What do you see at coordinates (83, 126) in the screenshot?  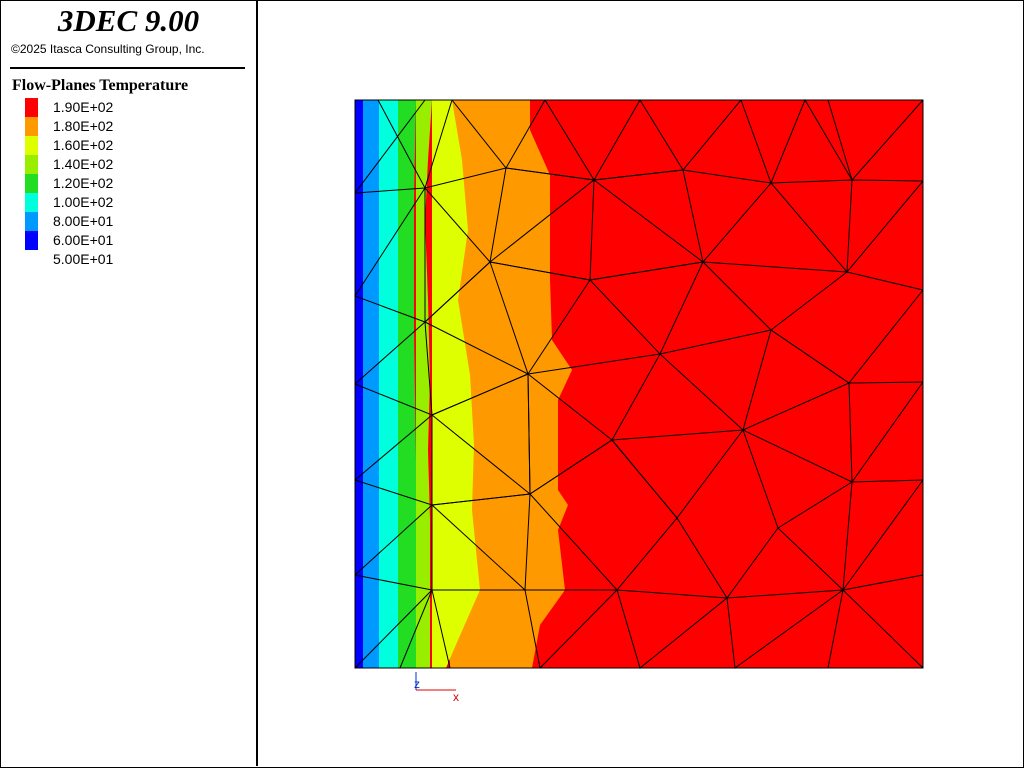 I see `legend-label: 1.80E+02` at bounding box center [83, 126].